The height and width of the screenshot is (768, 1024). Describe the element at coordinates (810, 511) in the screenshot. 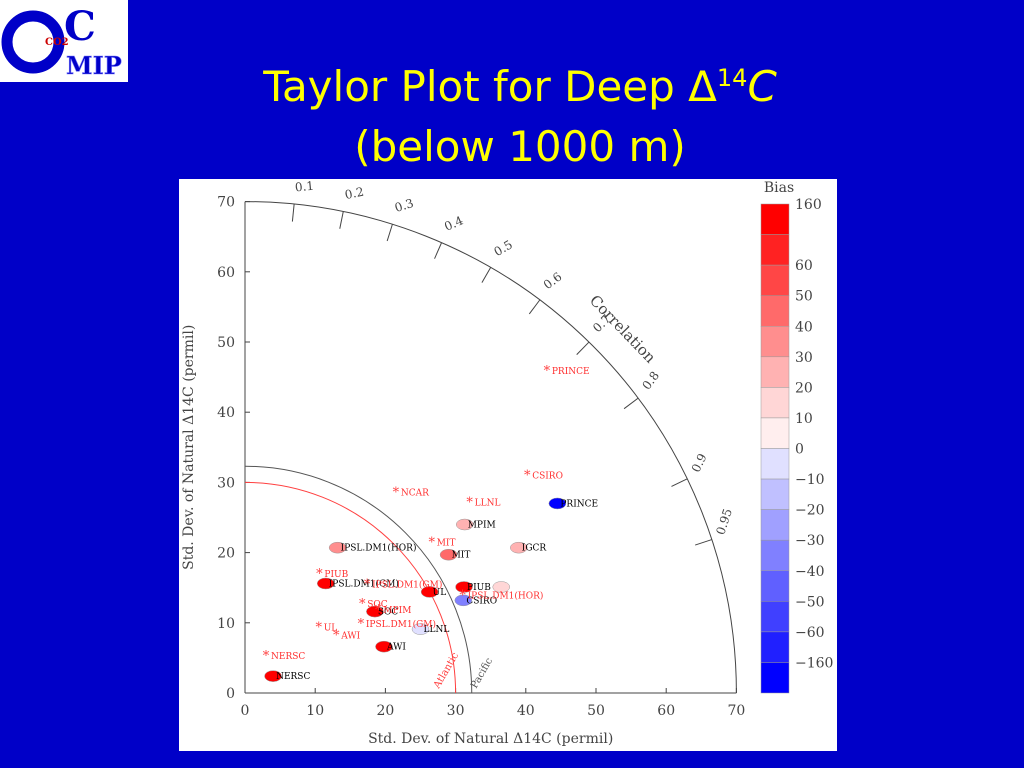

I see `colorbar-label: −20` at that location.